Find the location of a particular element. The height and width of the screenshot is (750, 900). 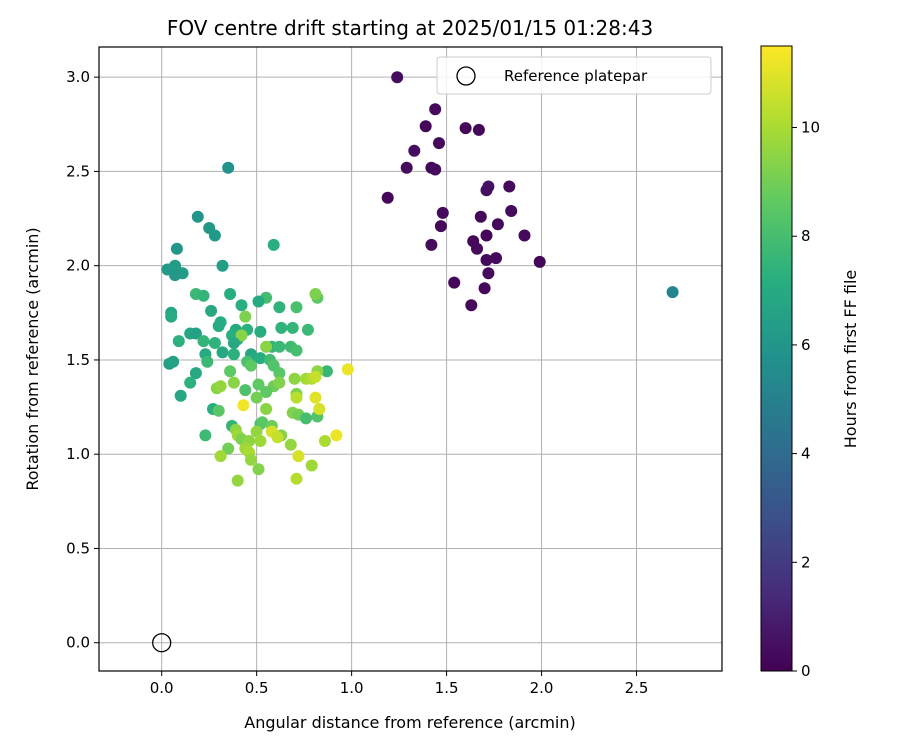

reference-marker-group is located at coordinates (162, 643).